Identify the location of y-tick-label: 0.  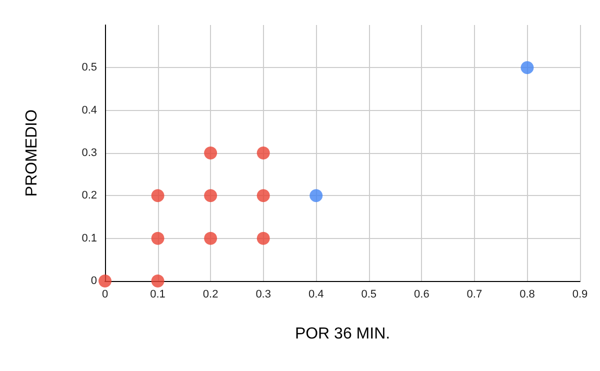
(93, 281).